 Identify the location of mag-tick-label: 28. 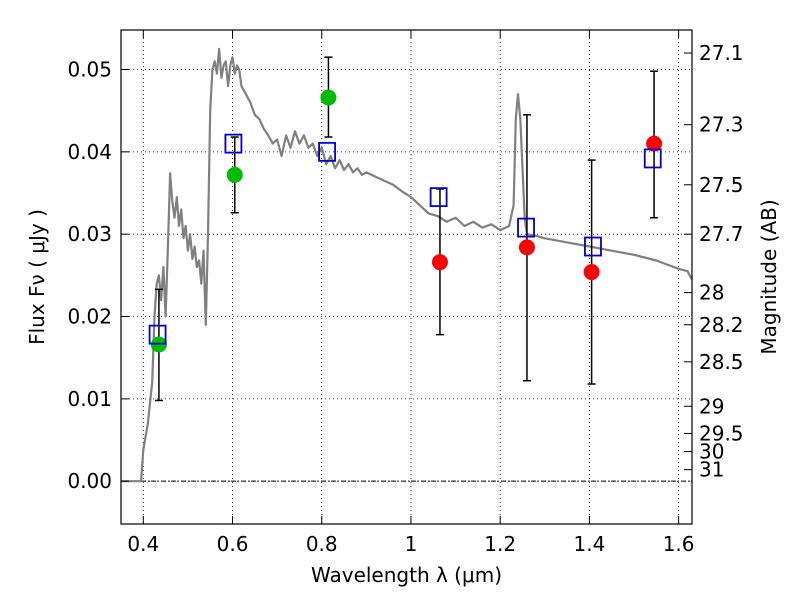
(711, 293).